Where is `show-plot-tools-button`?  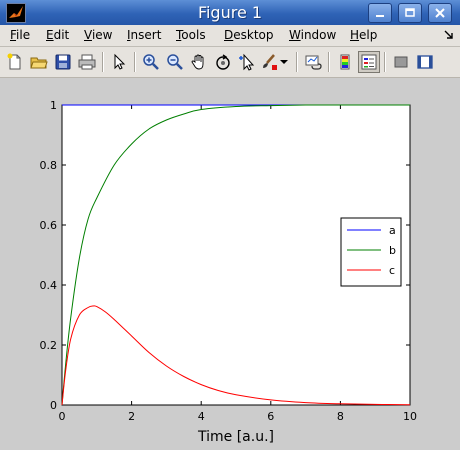
show-plot-tools-button is located at coordinates (425, 62).